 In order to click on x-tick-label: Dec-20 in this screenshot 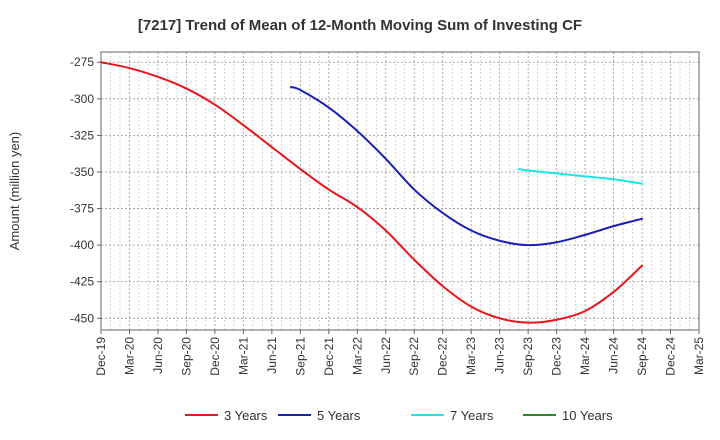, I will do `click(215, 356)`.